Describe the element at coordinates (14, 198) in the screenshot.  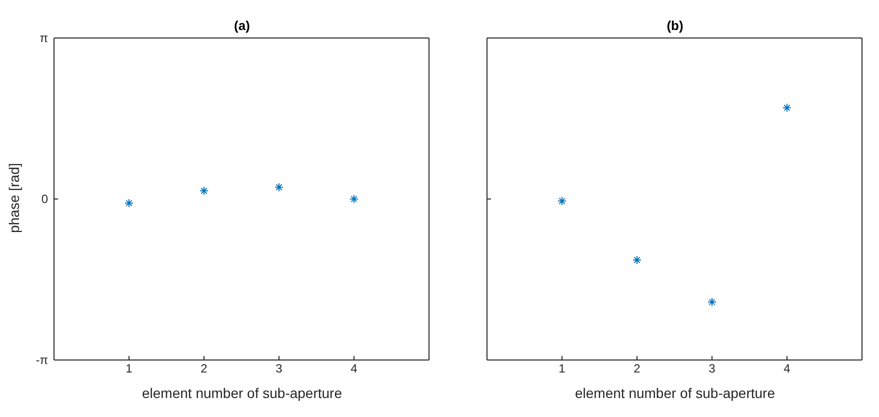
I see `y-axis-title: phase [rad]` at that location.